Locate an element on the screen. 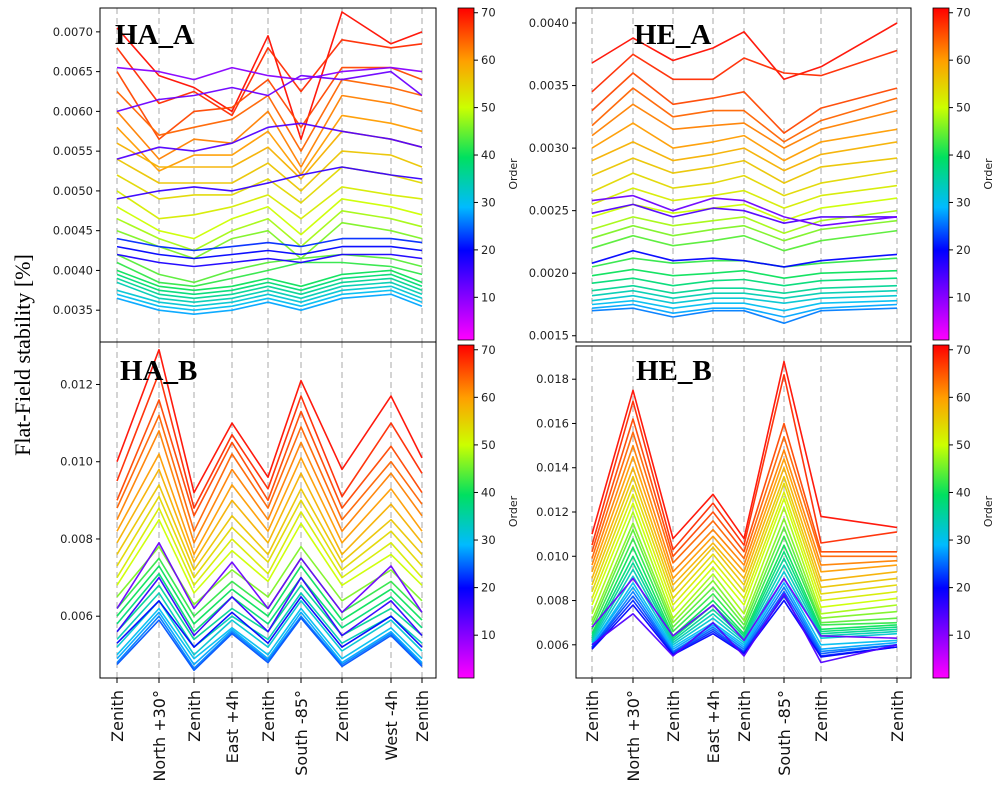 This screenshot has width=997, height=804. y-tick-label: 0.0070 is located at coordinates (73, 32).